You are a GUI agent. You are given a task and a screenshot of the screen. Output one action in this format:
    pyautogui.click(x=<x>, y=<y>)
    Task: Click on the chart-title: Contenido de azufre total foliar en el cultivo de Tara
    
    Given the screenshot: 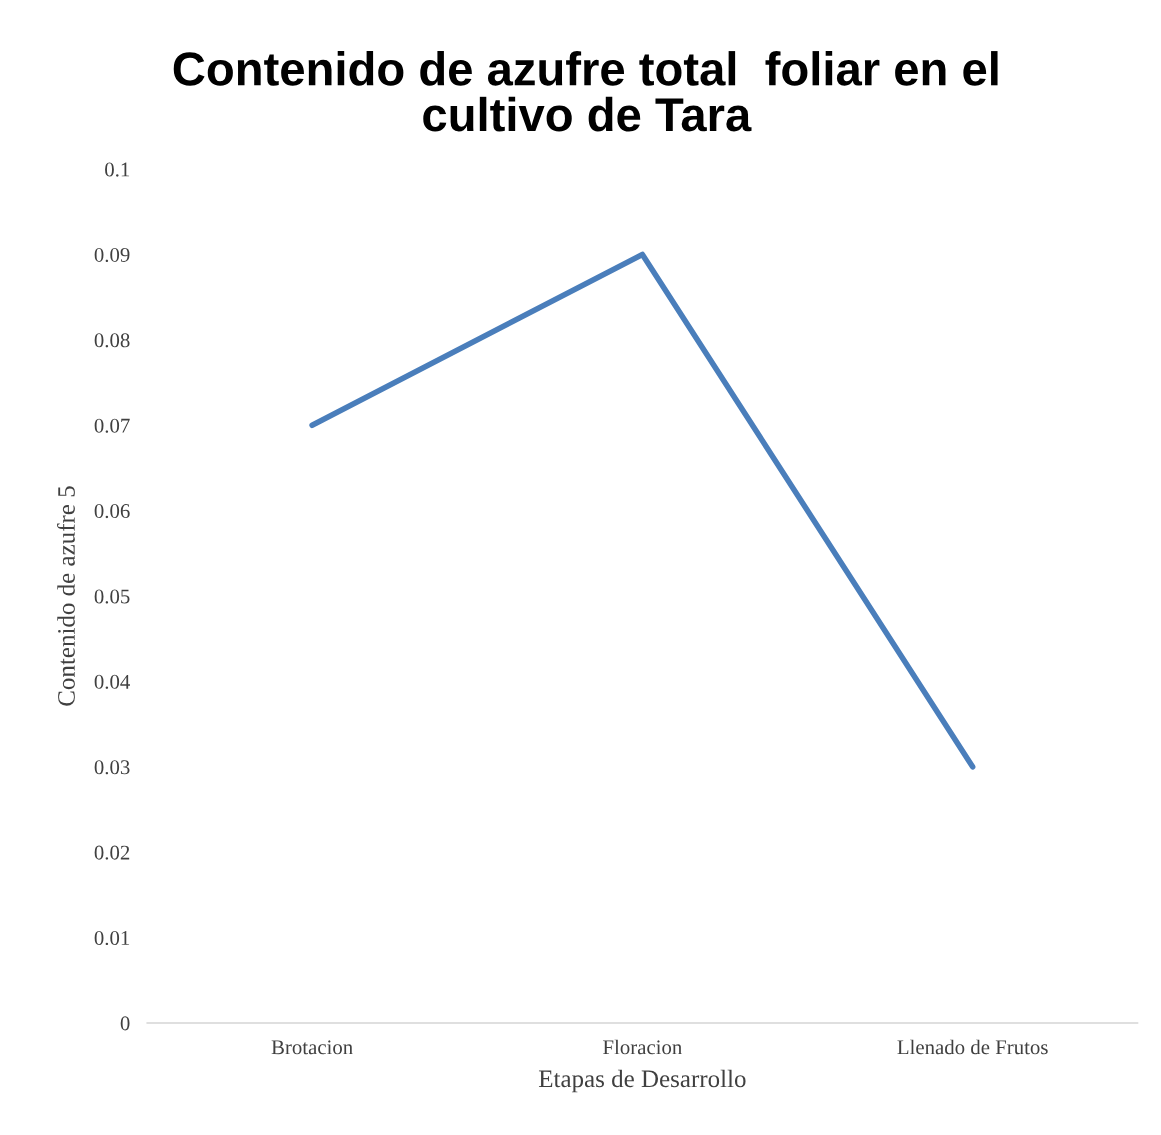 What is the action you would take?
    pyautogui.click(x=585, y=91)
    